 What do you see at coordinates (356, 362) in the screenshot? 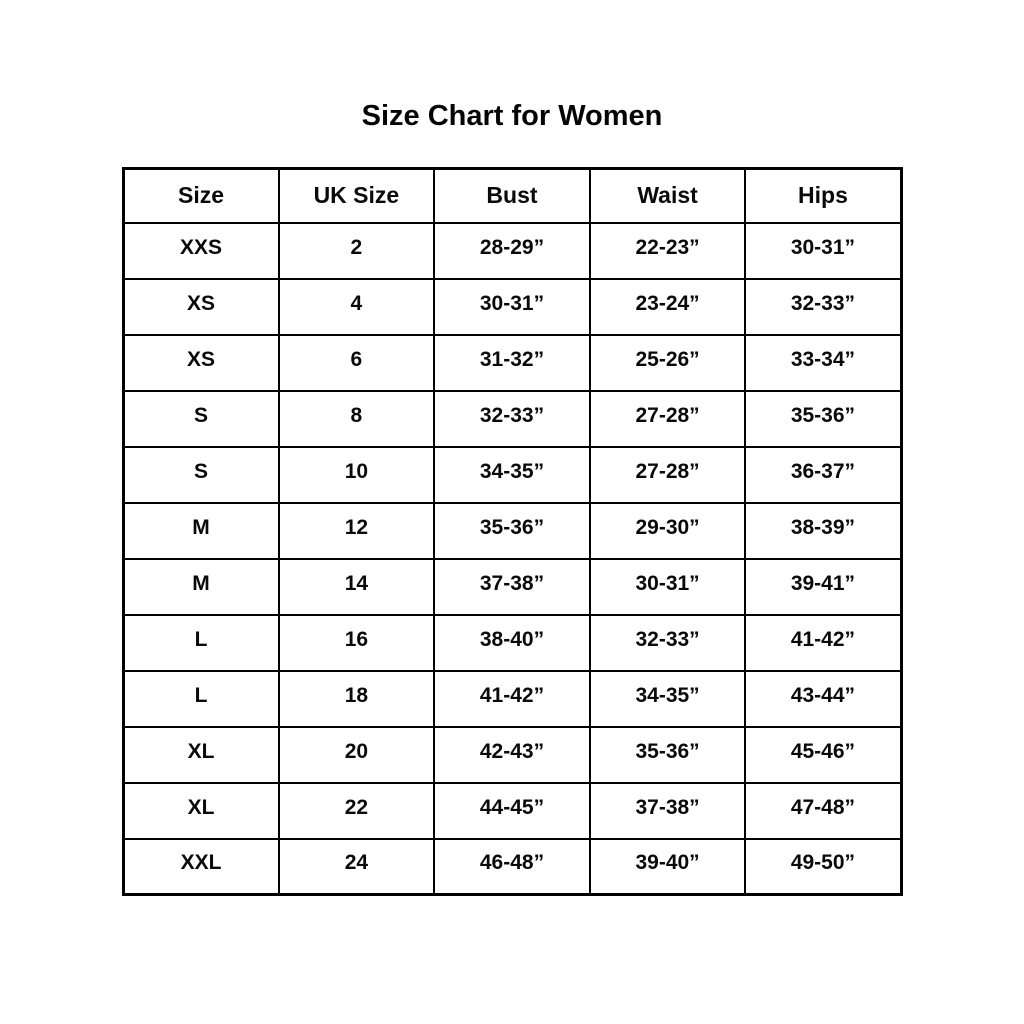
I see `table-cell: 6` at bounding box center [356, 362].